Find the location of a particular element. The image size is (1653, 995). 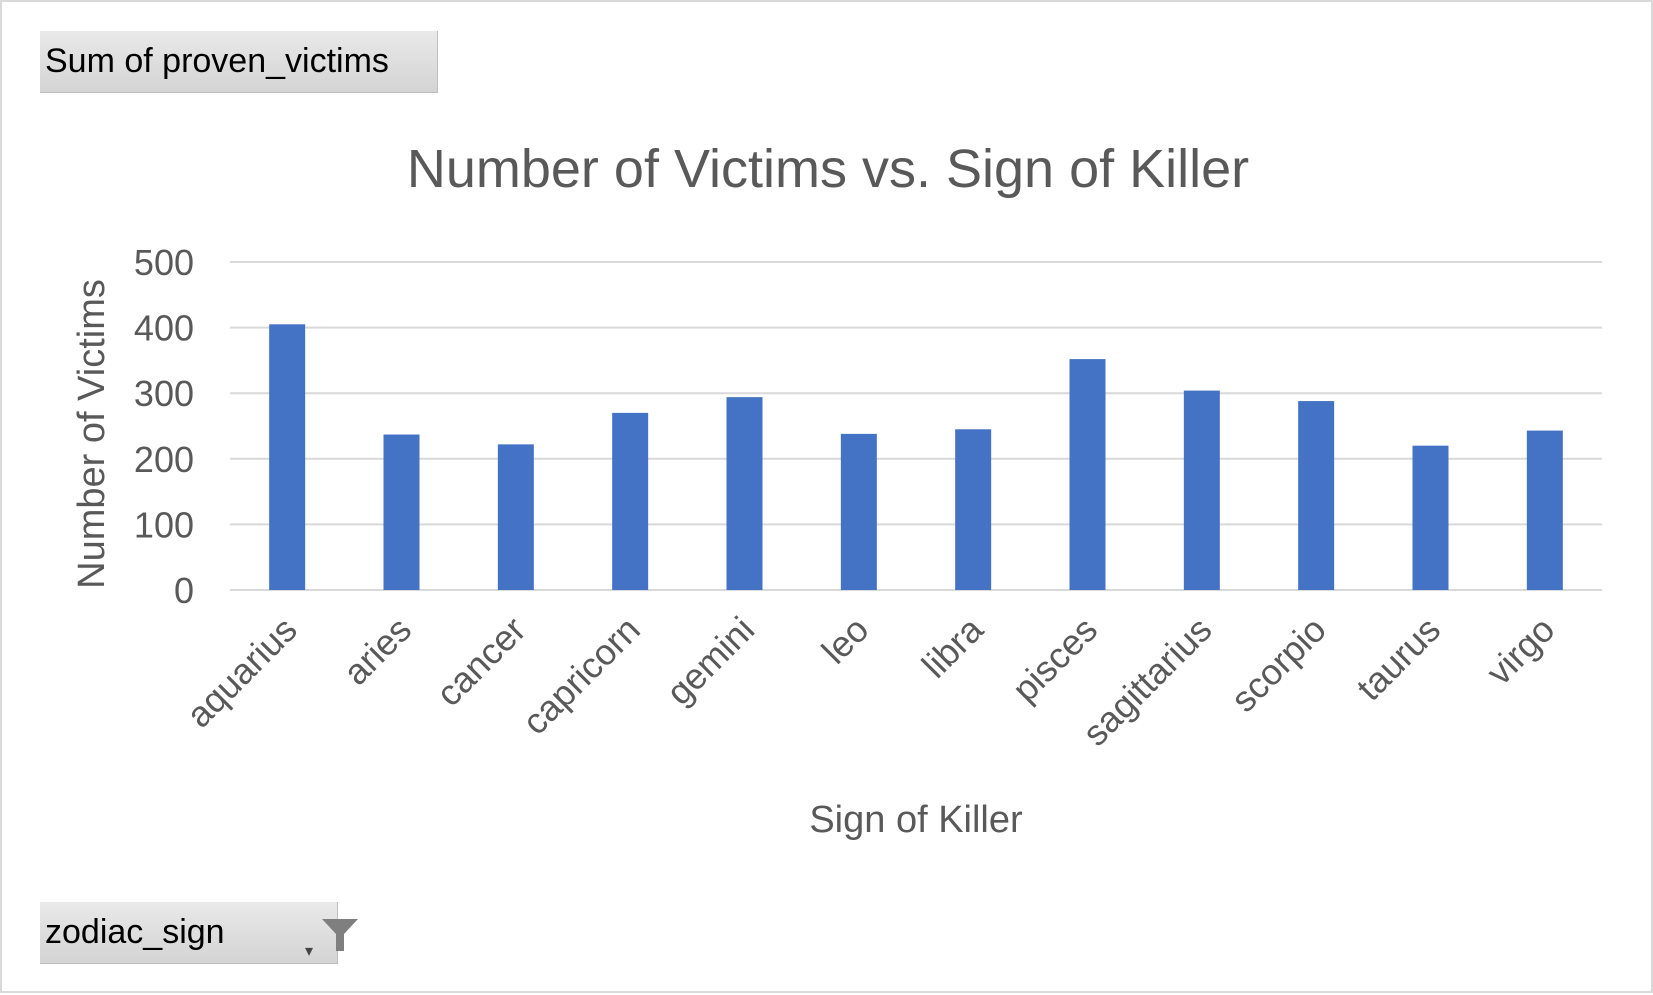

y-axis-title: Number of Victims is located at coordinates (92, 434).